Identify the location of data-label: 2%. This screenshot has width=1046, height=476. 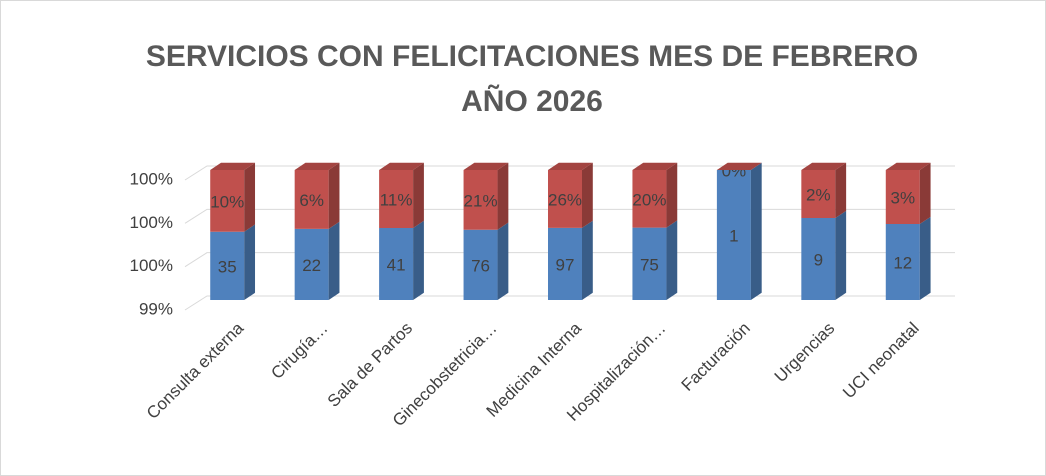
(818, 195).